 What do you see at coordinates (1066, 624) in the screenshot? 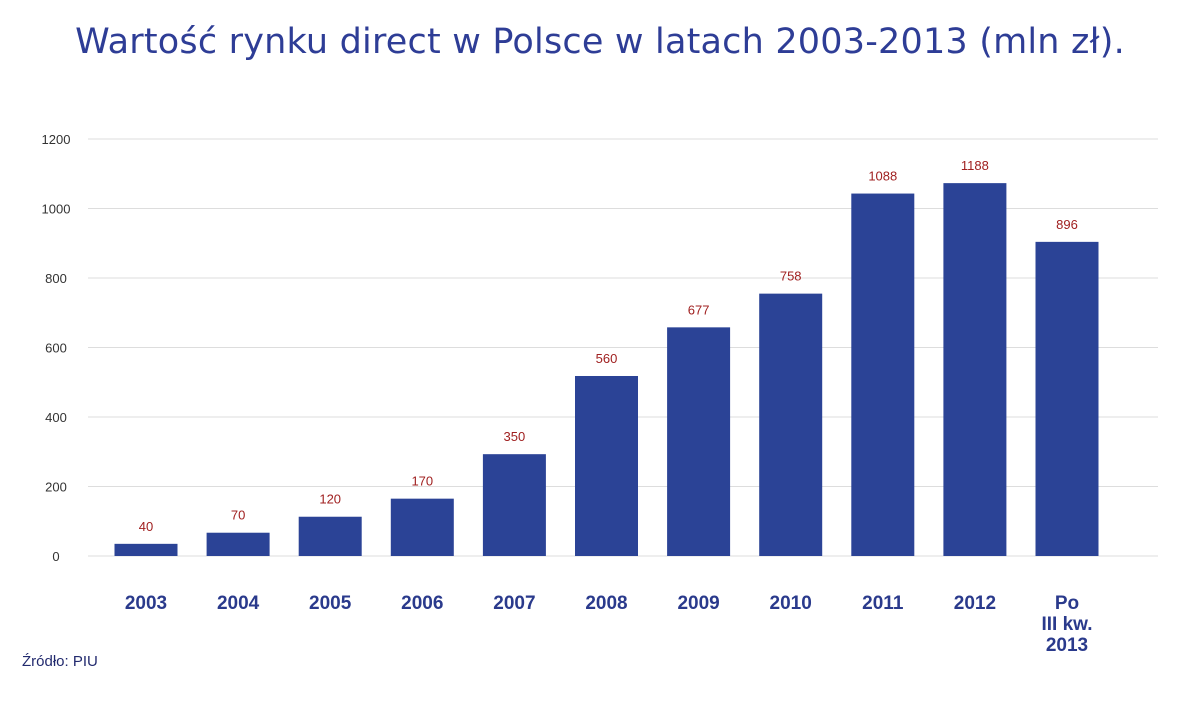
I see `x-tick-label: Po III kw. 2013` at bounding box center [1066, 624].